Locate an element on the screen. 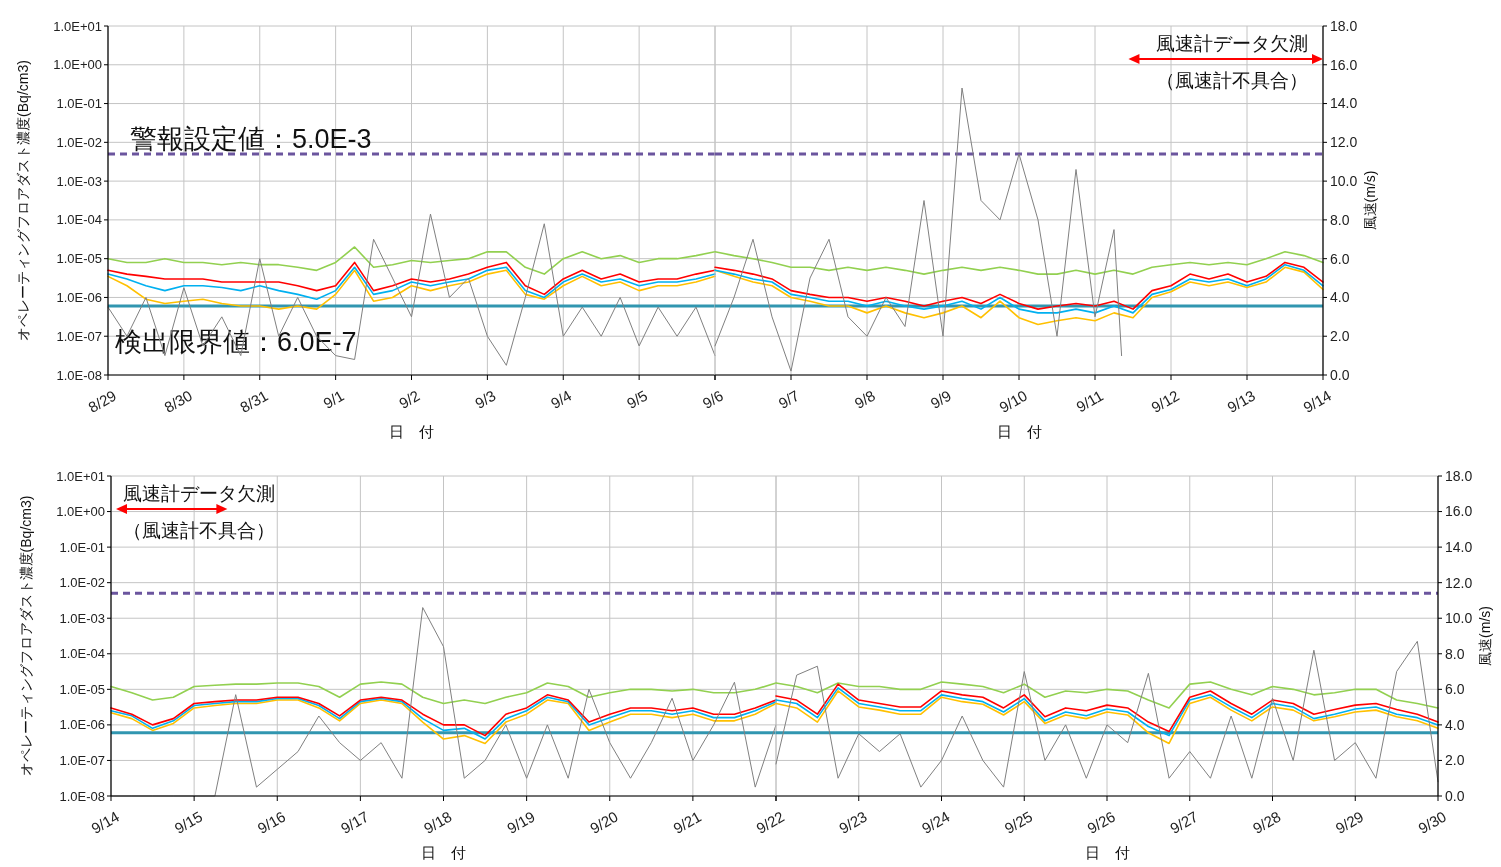 This screenshot has height=867, width=1501. x-tick-label: 8/30 is located at coordinates (178, 401).